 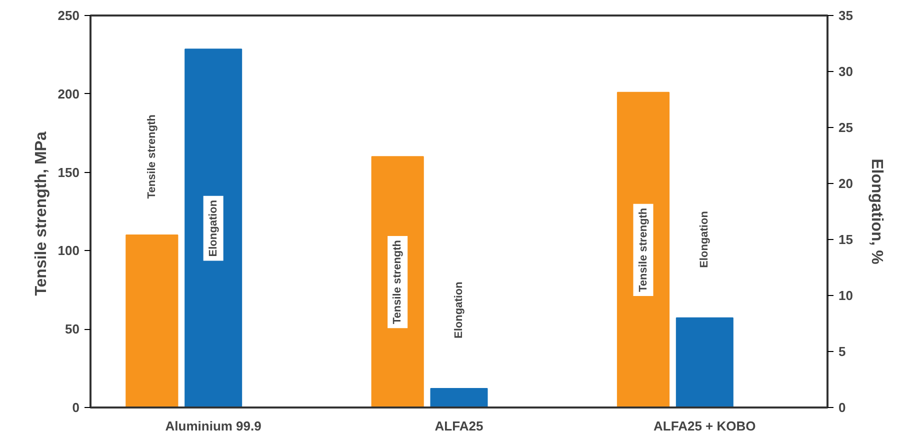 I want to click on y-tick-label: 150, so click(x=69, y=172).